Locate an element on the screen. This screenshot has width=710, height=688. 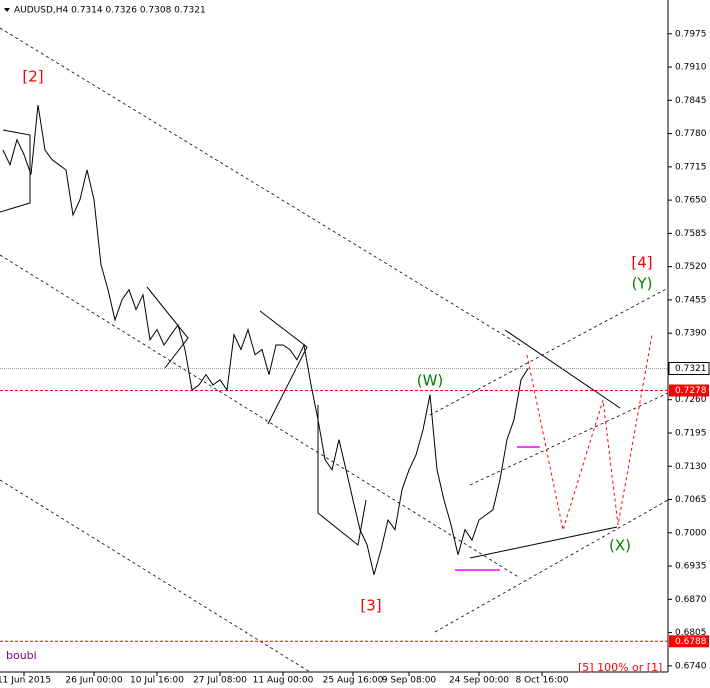
y-tick-label: 0.7455 is located at coordinates (691, 300).